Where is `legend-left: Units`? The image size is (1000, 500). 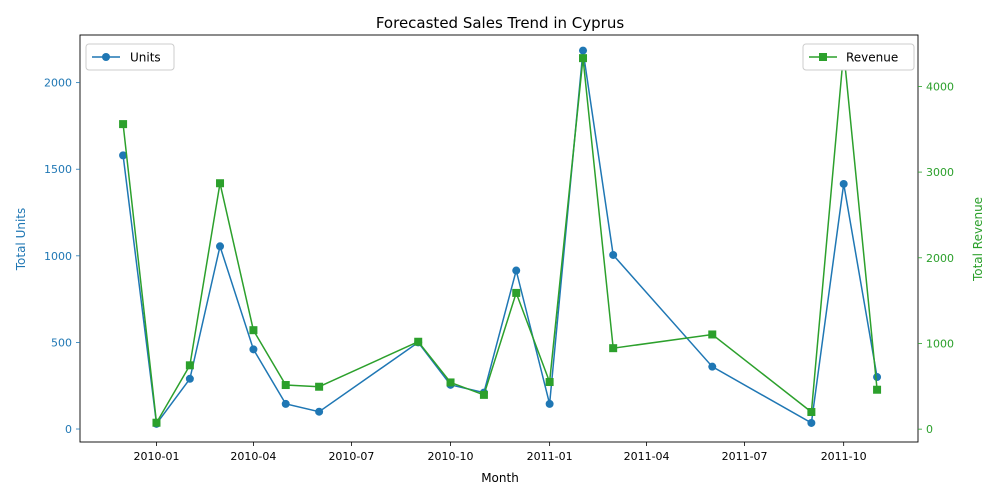
legend-left: Units is located at coordinates (130, 57).